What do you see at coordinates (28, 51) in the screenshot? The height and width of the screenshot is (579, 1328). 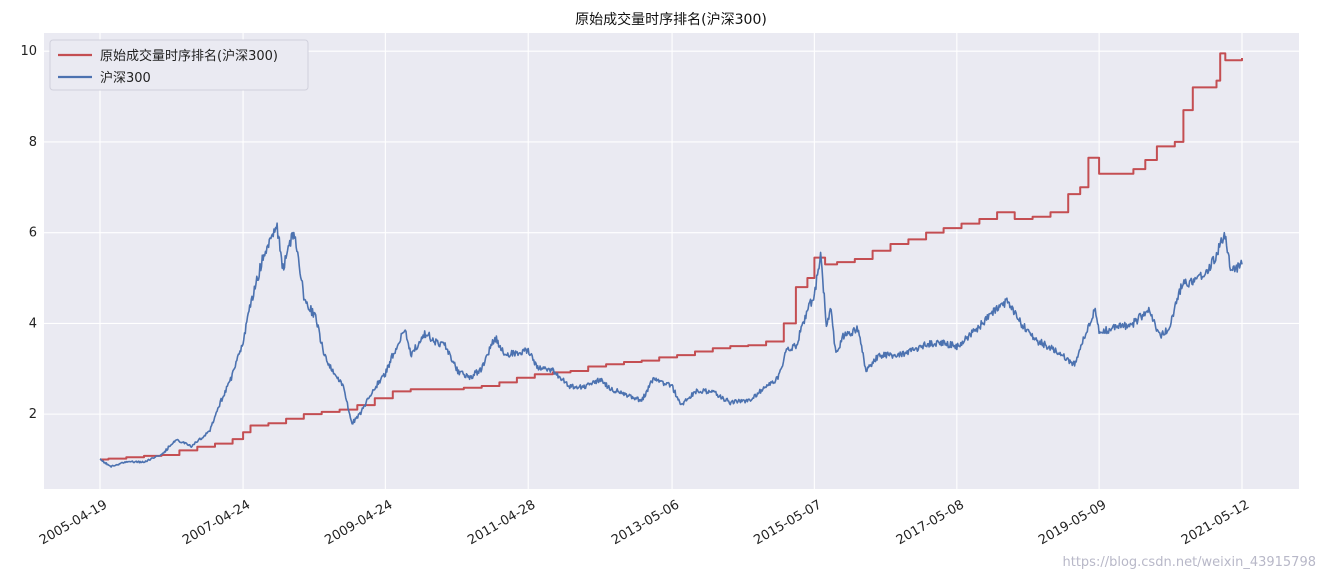 I see `y-tick-label: 10` at bounding box center [28, 51].